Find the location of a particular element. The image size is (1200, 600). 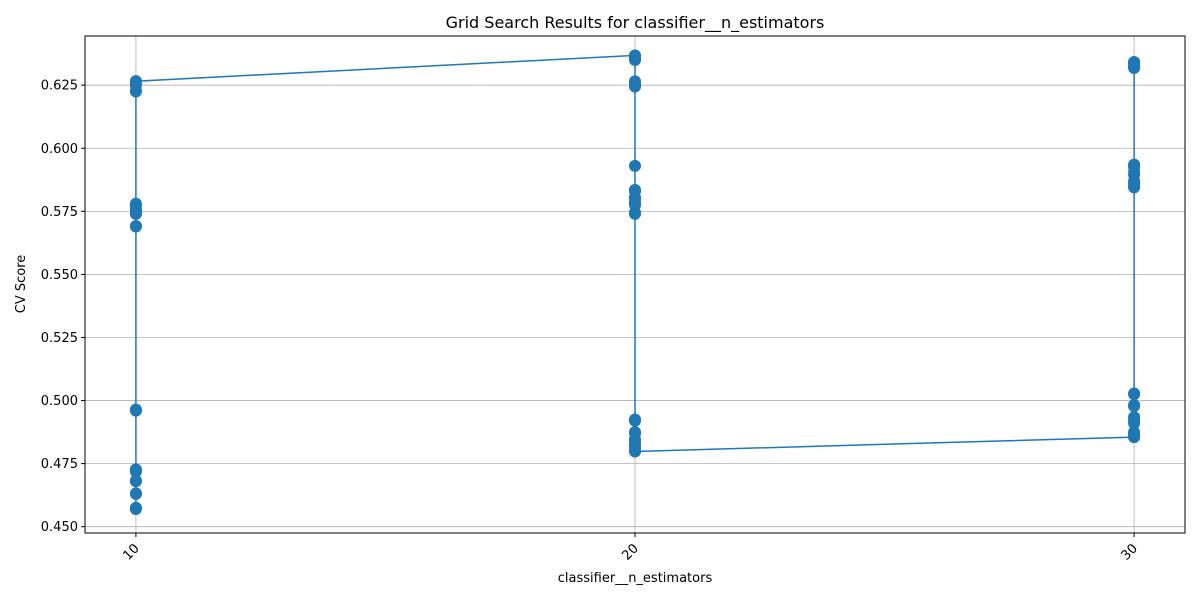

y-tick-label: 0.525 is located at coordinates (59, 338).